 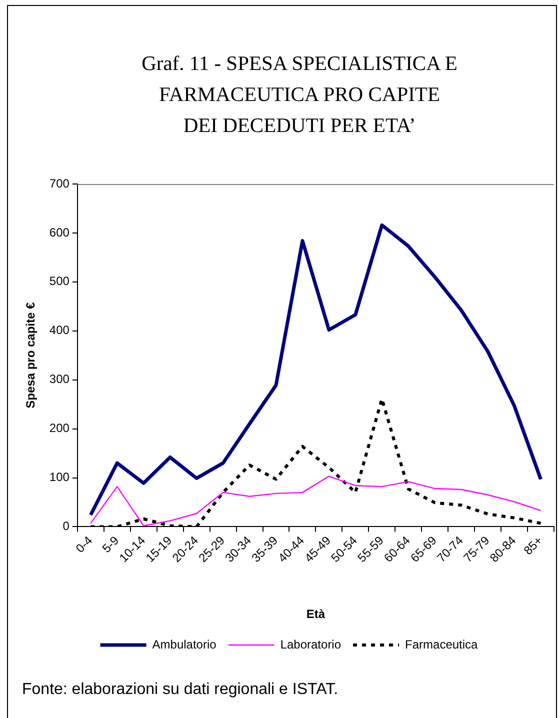 I want to click on y-tick-label: 700, so click(x=59, y=183).